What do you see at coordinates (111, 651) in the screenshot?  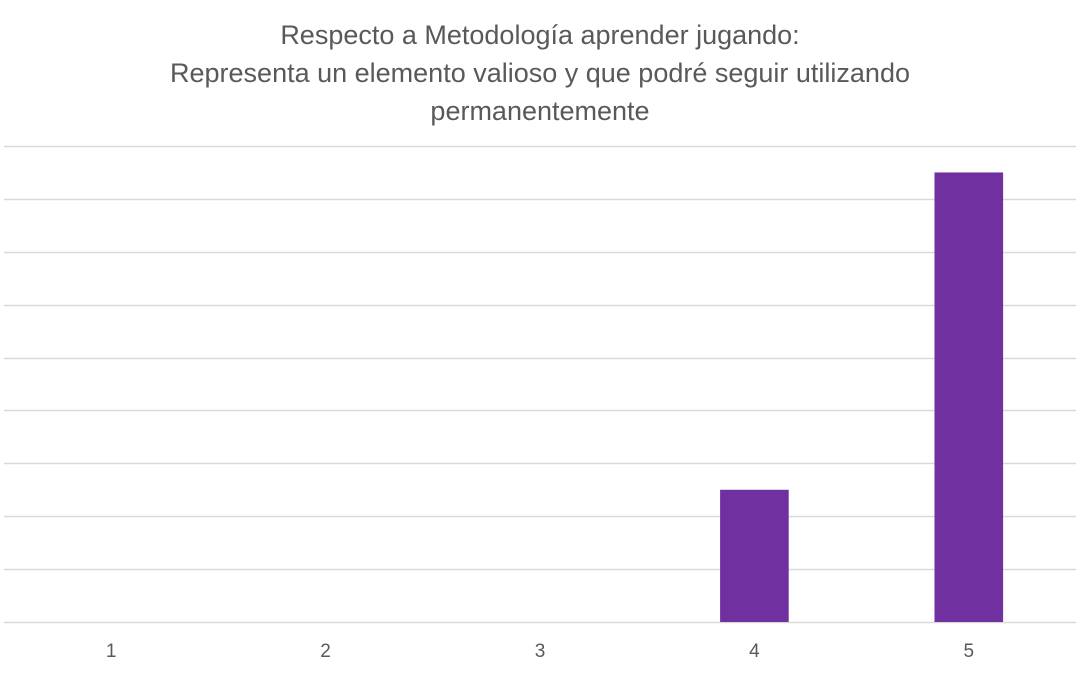 I see `x-tick-label-1: 1` at bounding box center [111, 651].